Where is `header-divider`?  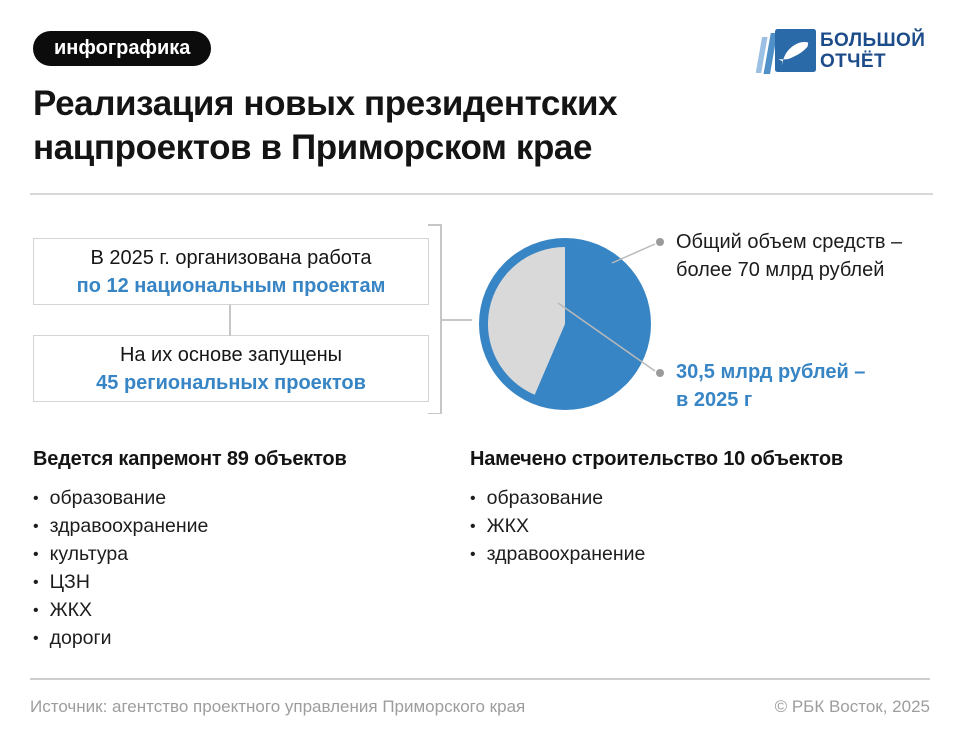 header-divider is located at coordinates (481, 194).